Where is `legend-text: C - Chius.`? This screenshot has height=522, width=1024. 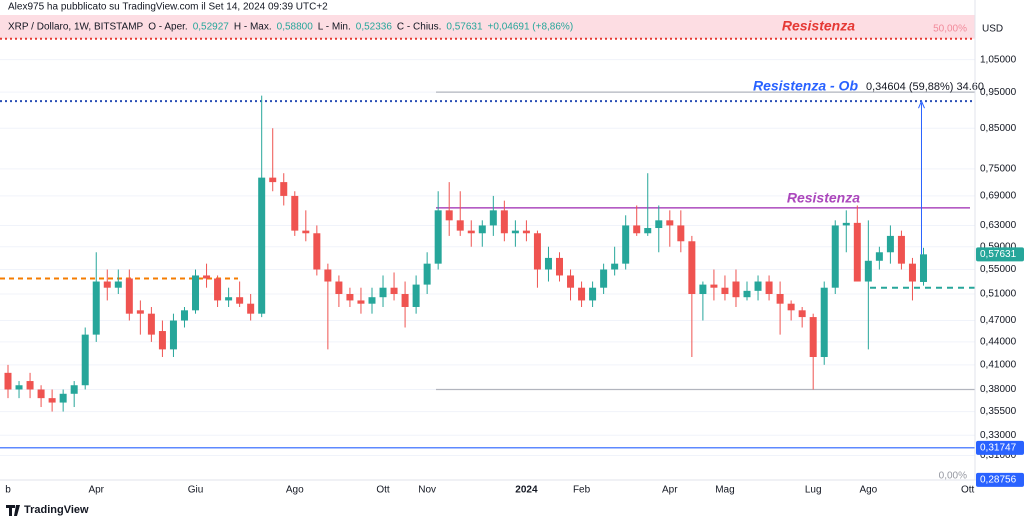
legend-text: C - Chius. is located at coordinates (419, 27).